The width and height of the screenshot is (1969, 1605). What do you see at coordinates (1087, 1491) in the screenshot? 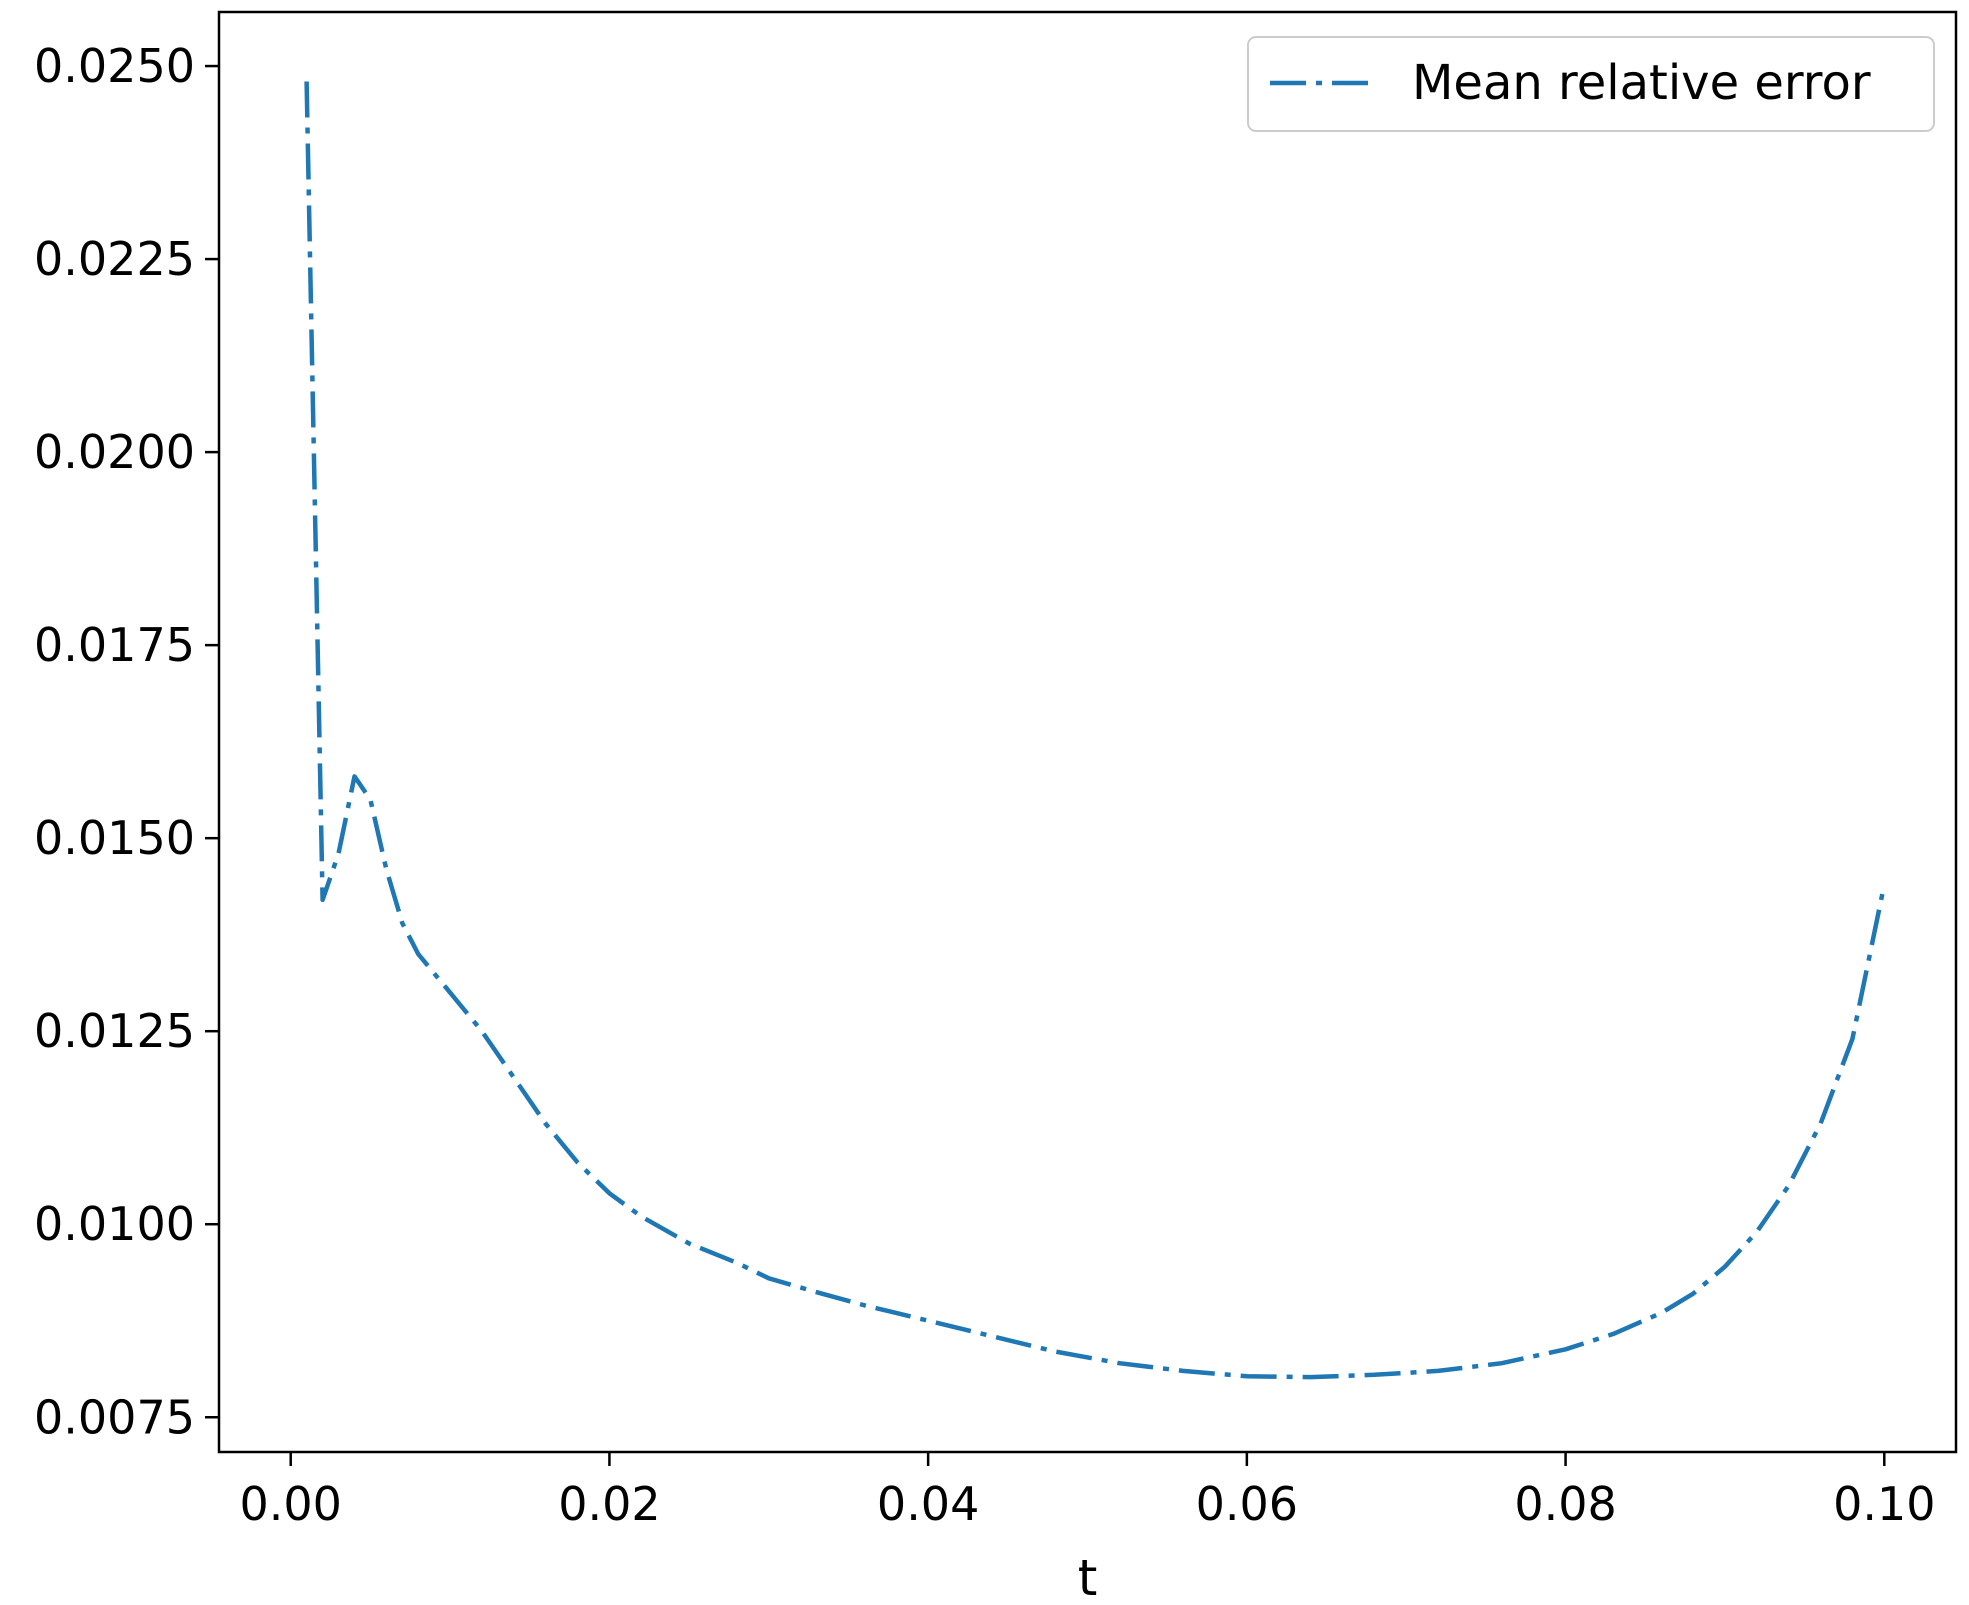
I see `x-axis: 0.00 0.02 0.04 0.06 0.08 0.10` at bounding box center [1087, 1491].